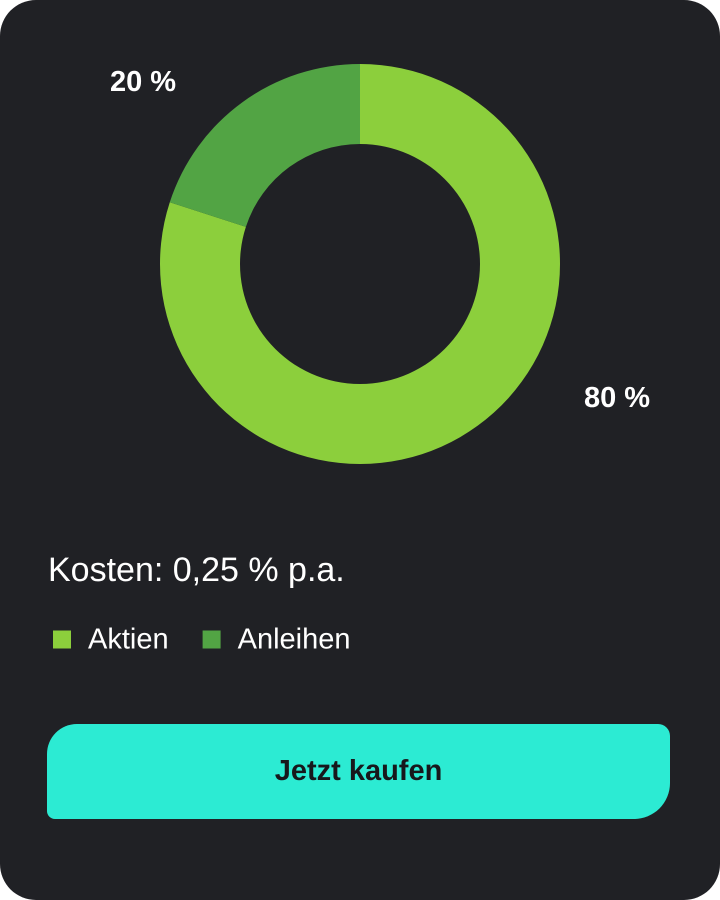  What do you see at coordinates (143, 82) in the screenshot?
I see `data-label: 20 %` at bounding box center [143, 82].